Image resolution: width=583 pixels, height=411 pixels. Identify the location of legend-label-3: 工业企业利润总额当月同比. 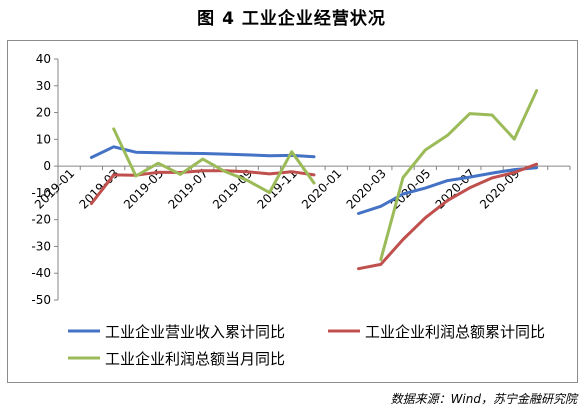
(195, 359).